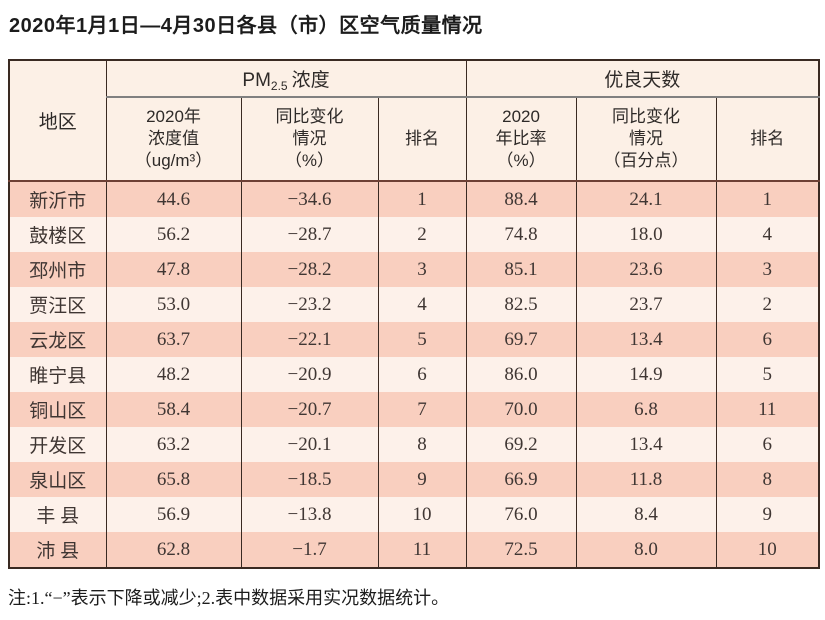 The image size is (825, 620). Describe the element at coordinates (173, 550) in the screenshot. I see `cell-pm25-value: 62.8` at that location.